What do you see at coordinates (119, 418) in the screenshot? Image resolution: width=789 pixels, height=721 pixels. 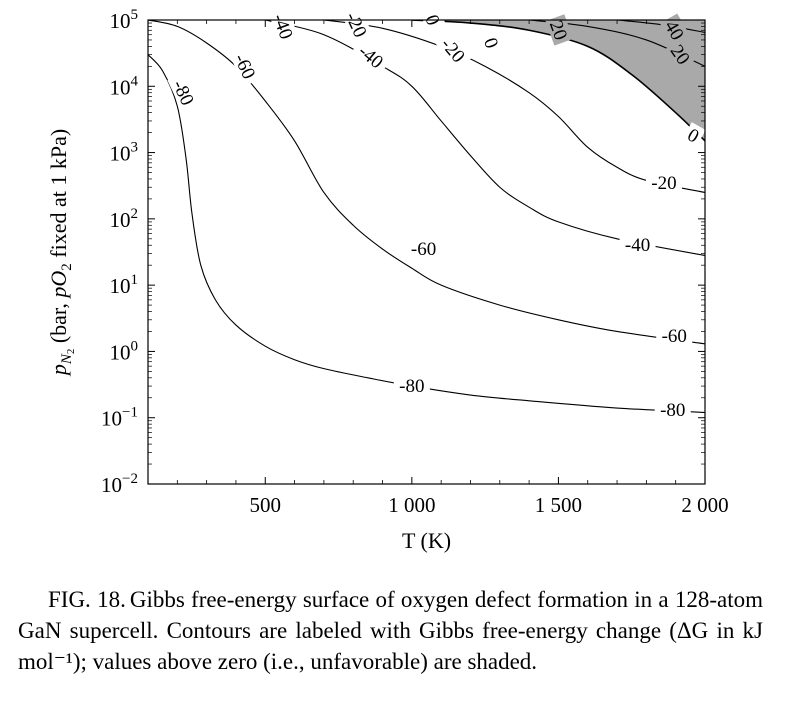 I see `y-tick-label-1: 10⁻¹` at bounding box center [119, 418].